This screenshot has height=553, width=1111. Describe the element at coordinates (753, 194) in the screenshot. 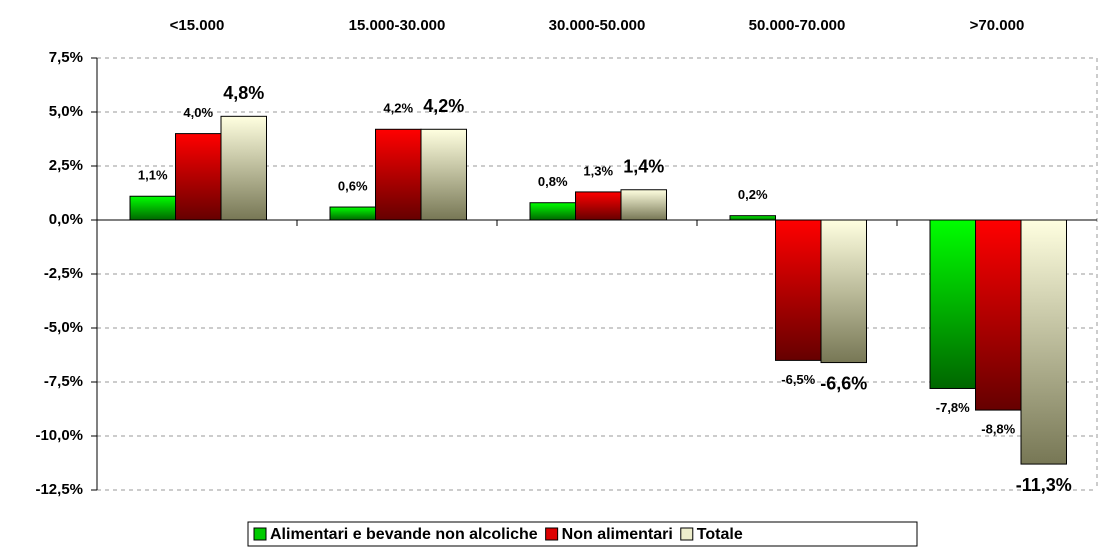

I see `value-label: 0,2%` at that location.